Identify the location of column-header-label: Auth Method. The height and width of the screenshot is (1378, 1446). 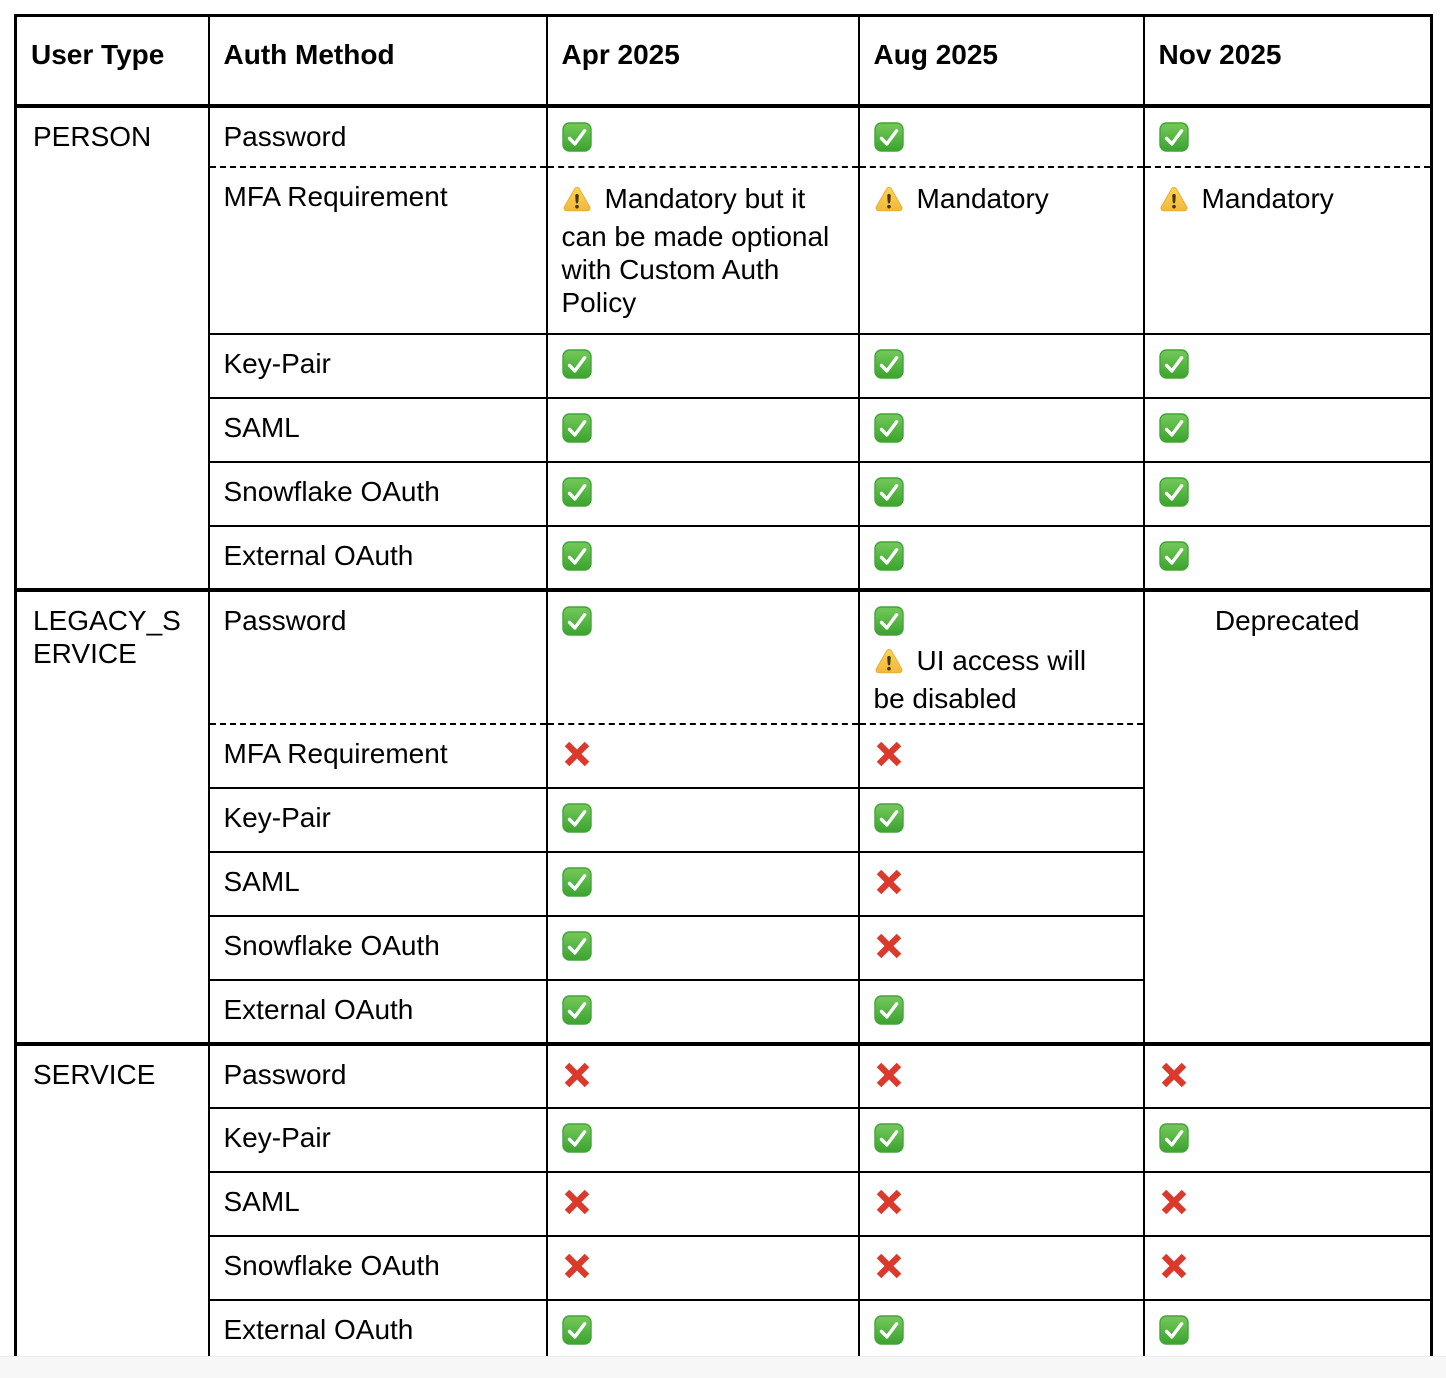
(309, 54).